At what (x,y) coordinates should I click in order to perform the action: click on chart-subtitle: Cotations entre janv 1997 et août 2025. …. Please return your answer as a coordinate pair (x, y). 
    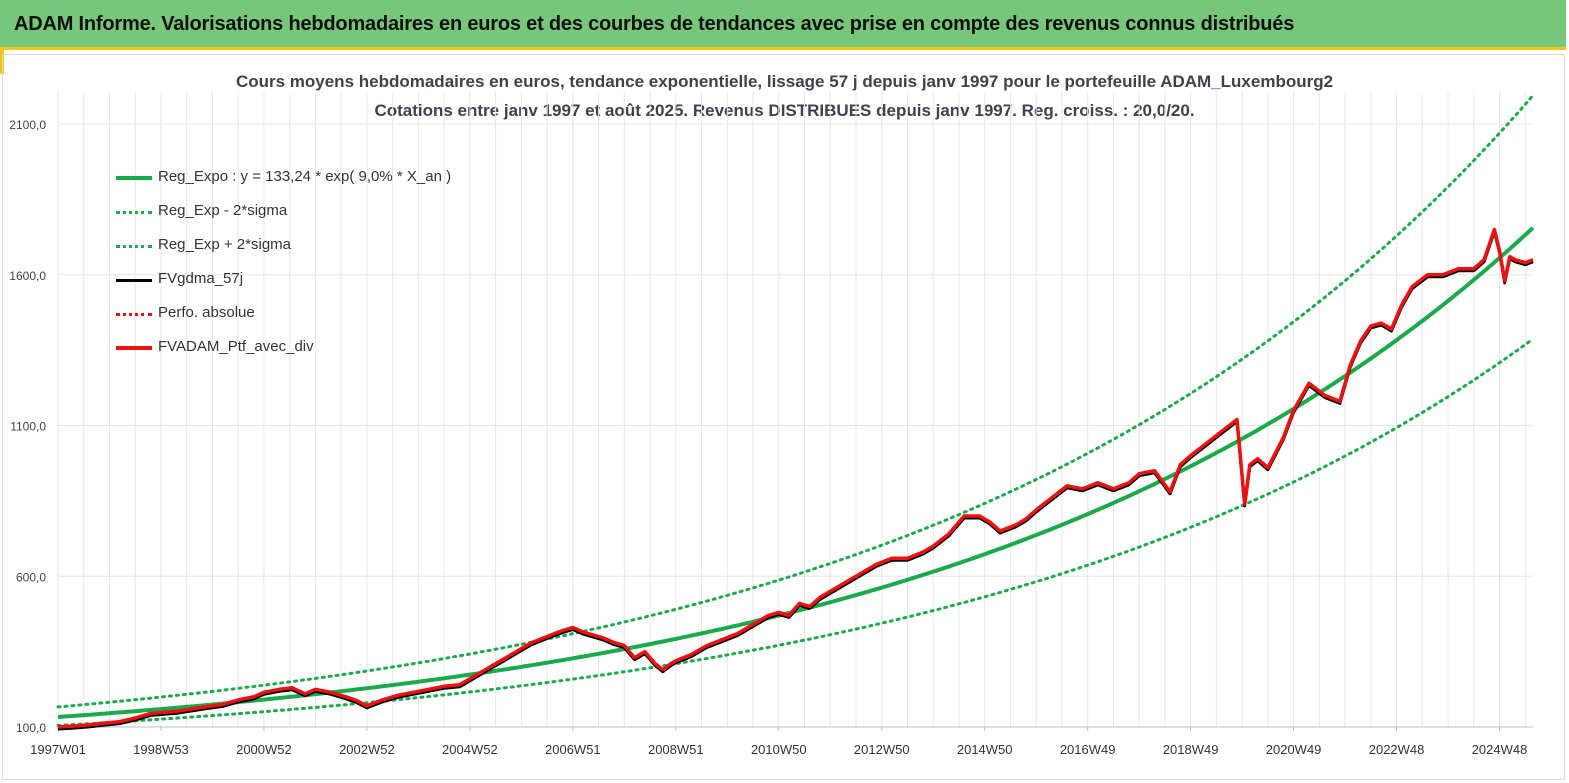
    Looking at the image, I should click on (784, 110).